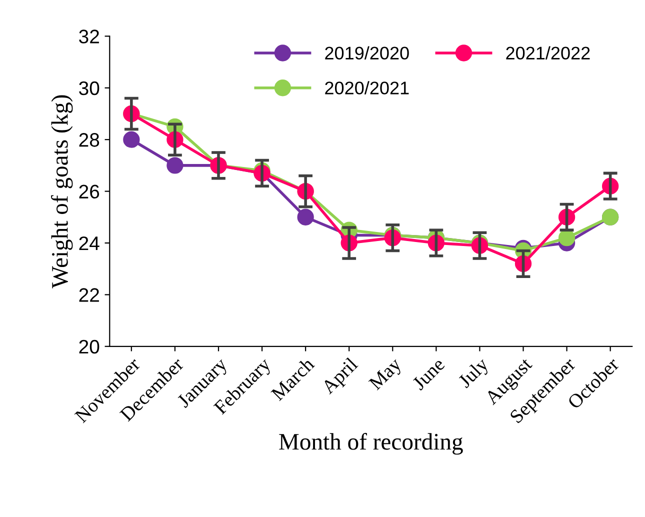  What do you see at coordinates (474, 374) in the screenshot?
I see `x-tick-label: July` at bounding box center [474, 374].